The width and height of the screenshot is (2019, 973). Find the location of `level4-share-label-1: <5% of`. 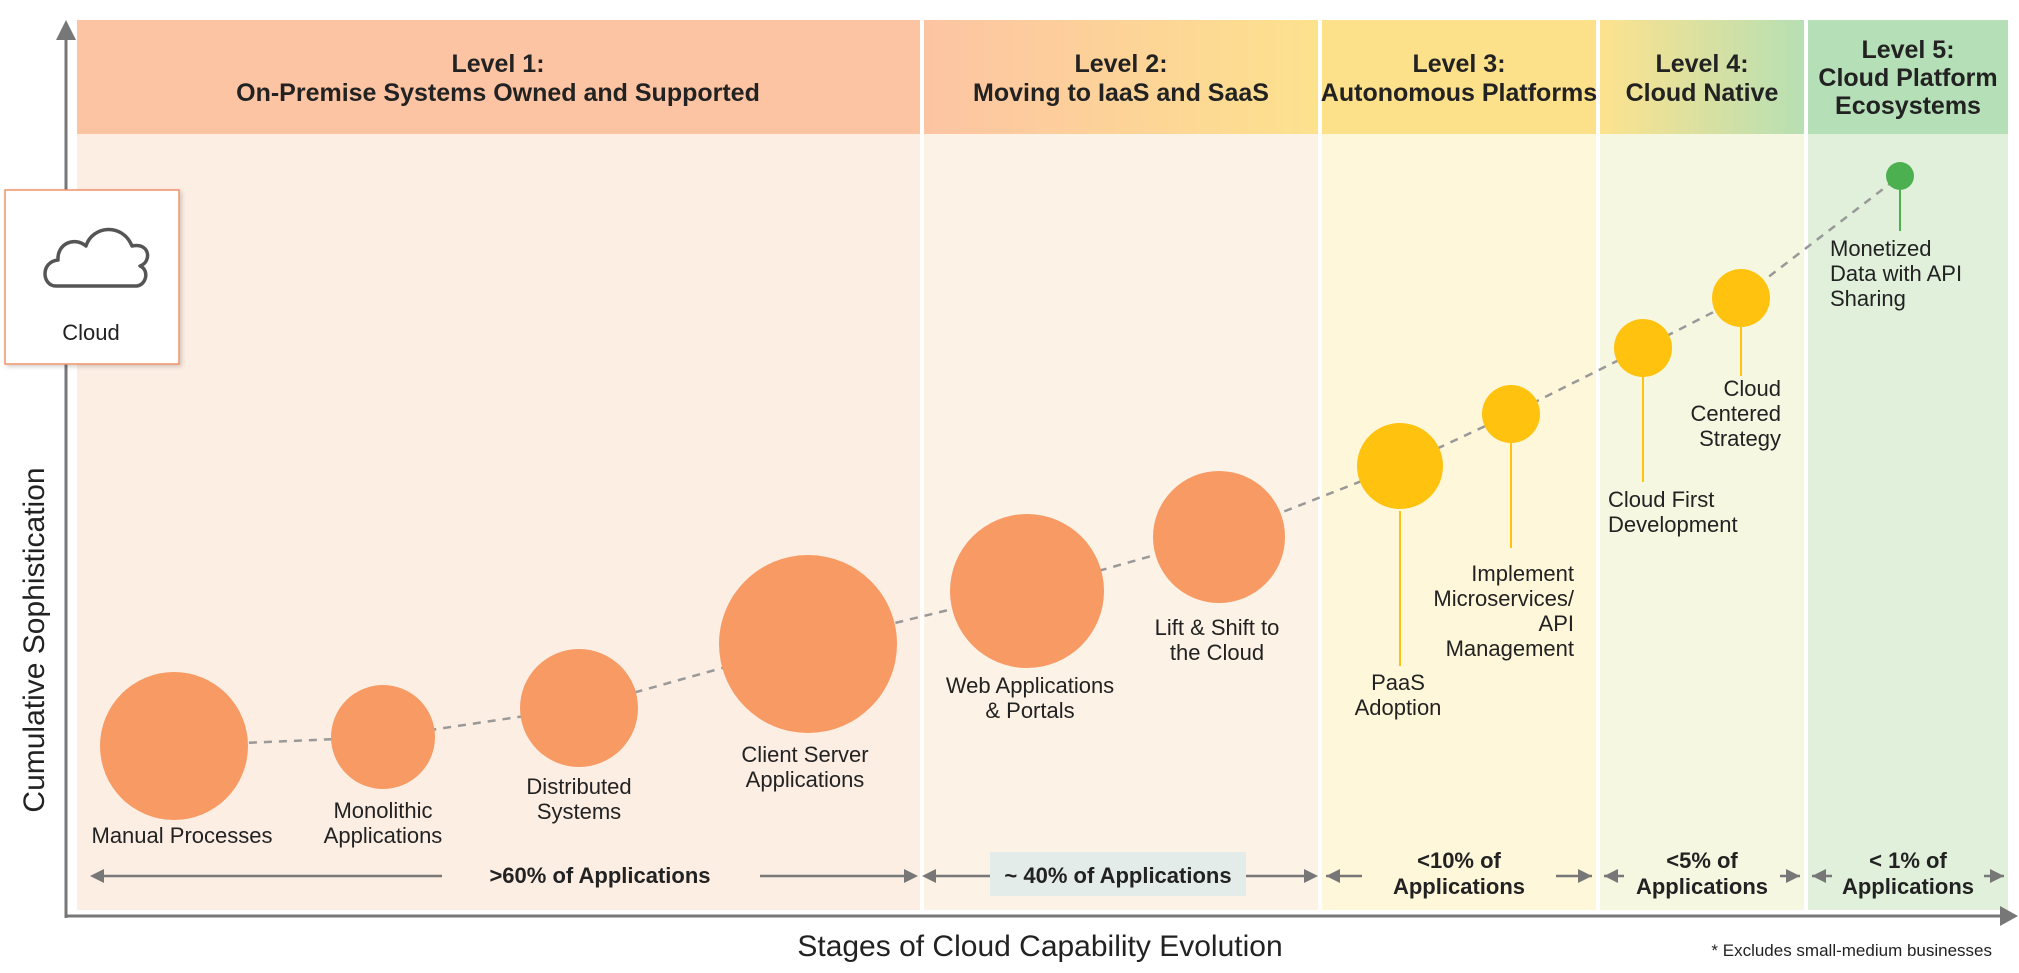

level4-share-label-1: <5% of is located at coordinates (1702, 860).